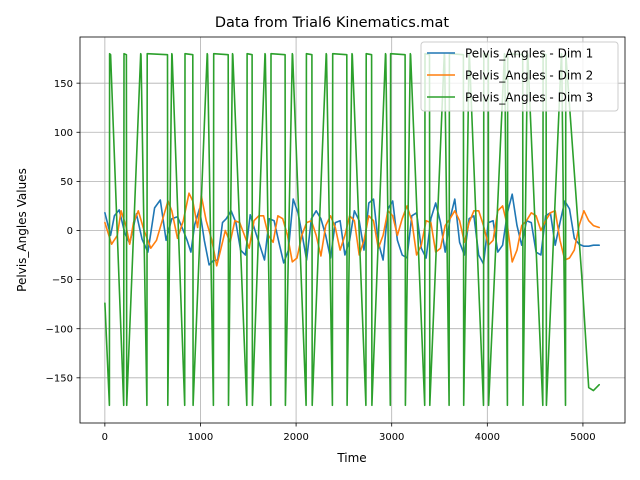  What do you see at coordinates (105, 437) in the screenshot?
I see `x-tick-label: 0` at bounding box center [105, 437].